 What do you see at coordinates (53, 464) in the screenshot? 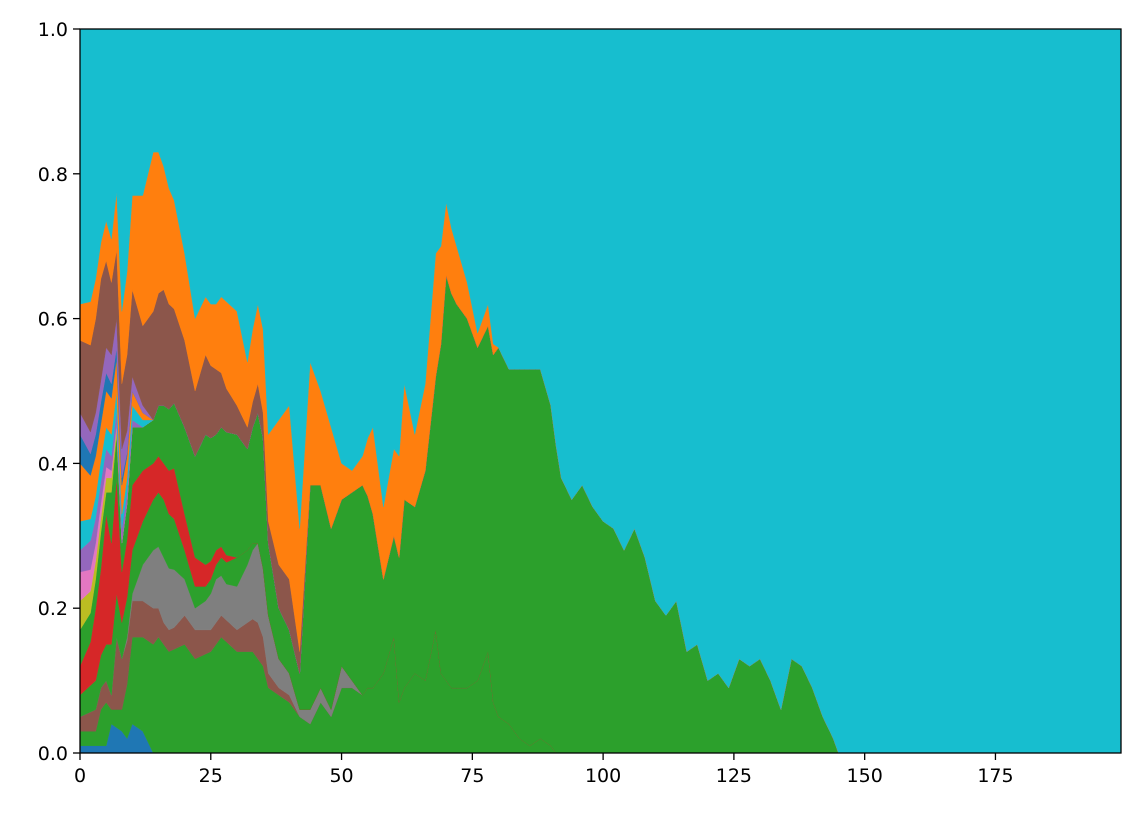
I see `y-tick-label: 0.4` at bounding box center [53, 464].